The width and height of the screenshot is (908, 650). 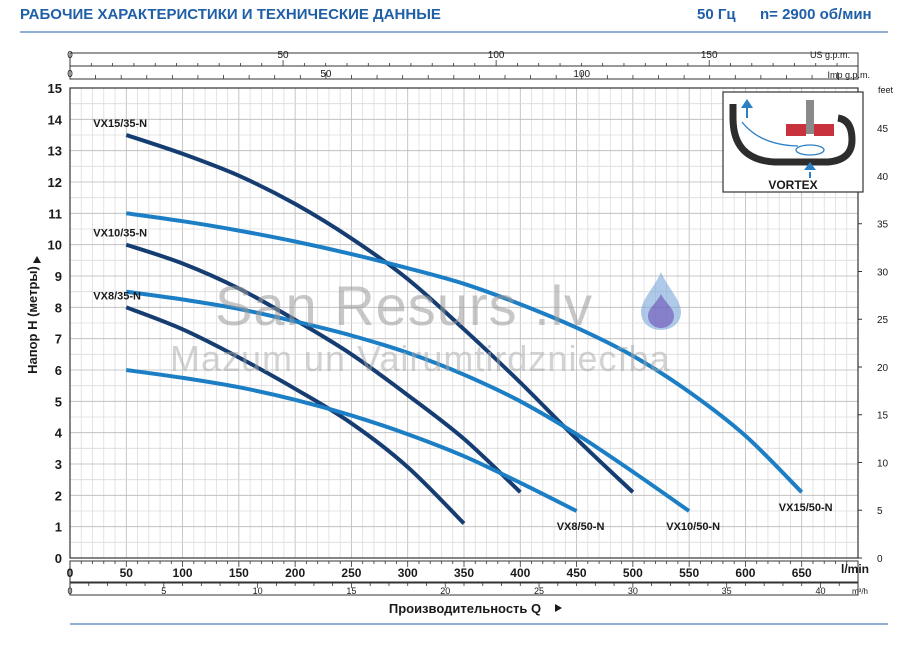 I want to click on m3h-axis-ticks: 0 5 10 15 20 25 30 35 40, so click(x=453, y=589).